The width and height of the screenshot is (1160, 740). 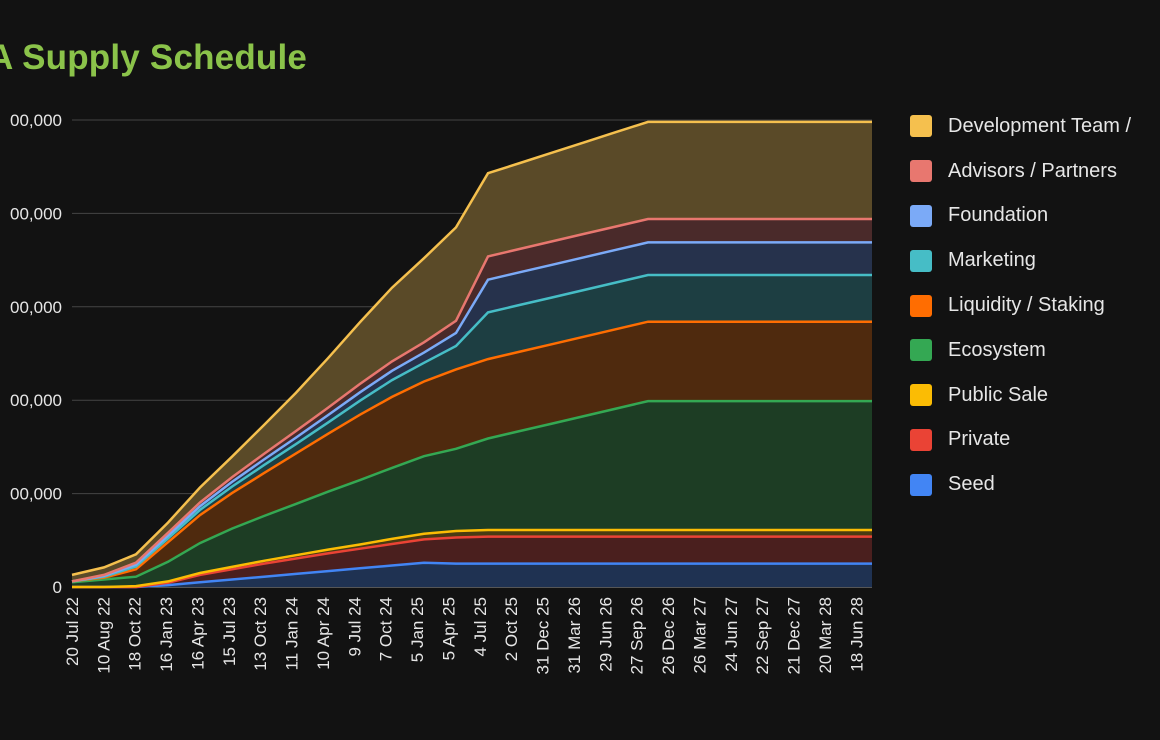 I want to click on legend-item: Marketing, so click(x=1020, y=260).